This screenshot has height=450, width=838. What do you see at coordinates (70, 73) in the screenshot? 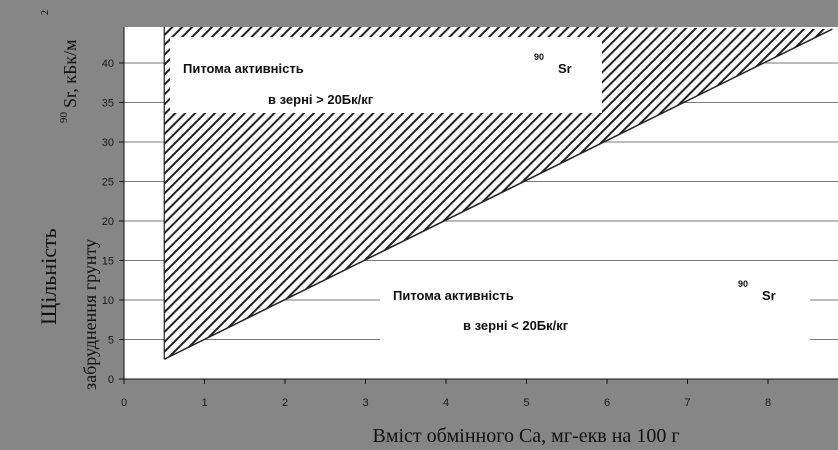
I see `y-axis-title-unit: Sr, кБк/м` at bounding box center [70, 73].